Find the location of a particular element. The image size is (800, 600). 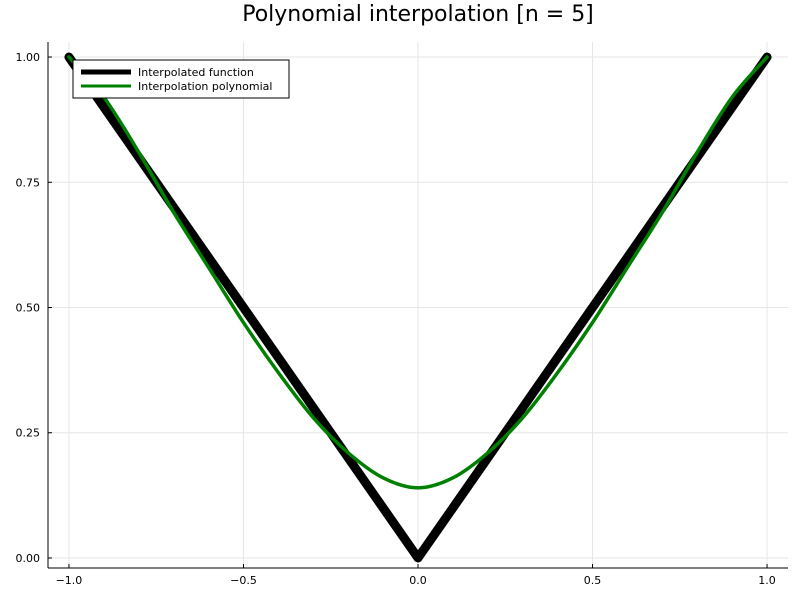

y-tick-label: 0.75 is located at coordinates (28, 182).